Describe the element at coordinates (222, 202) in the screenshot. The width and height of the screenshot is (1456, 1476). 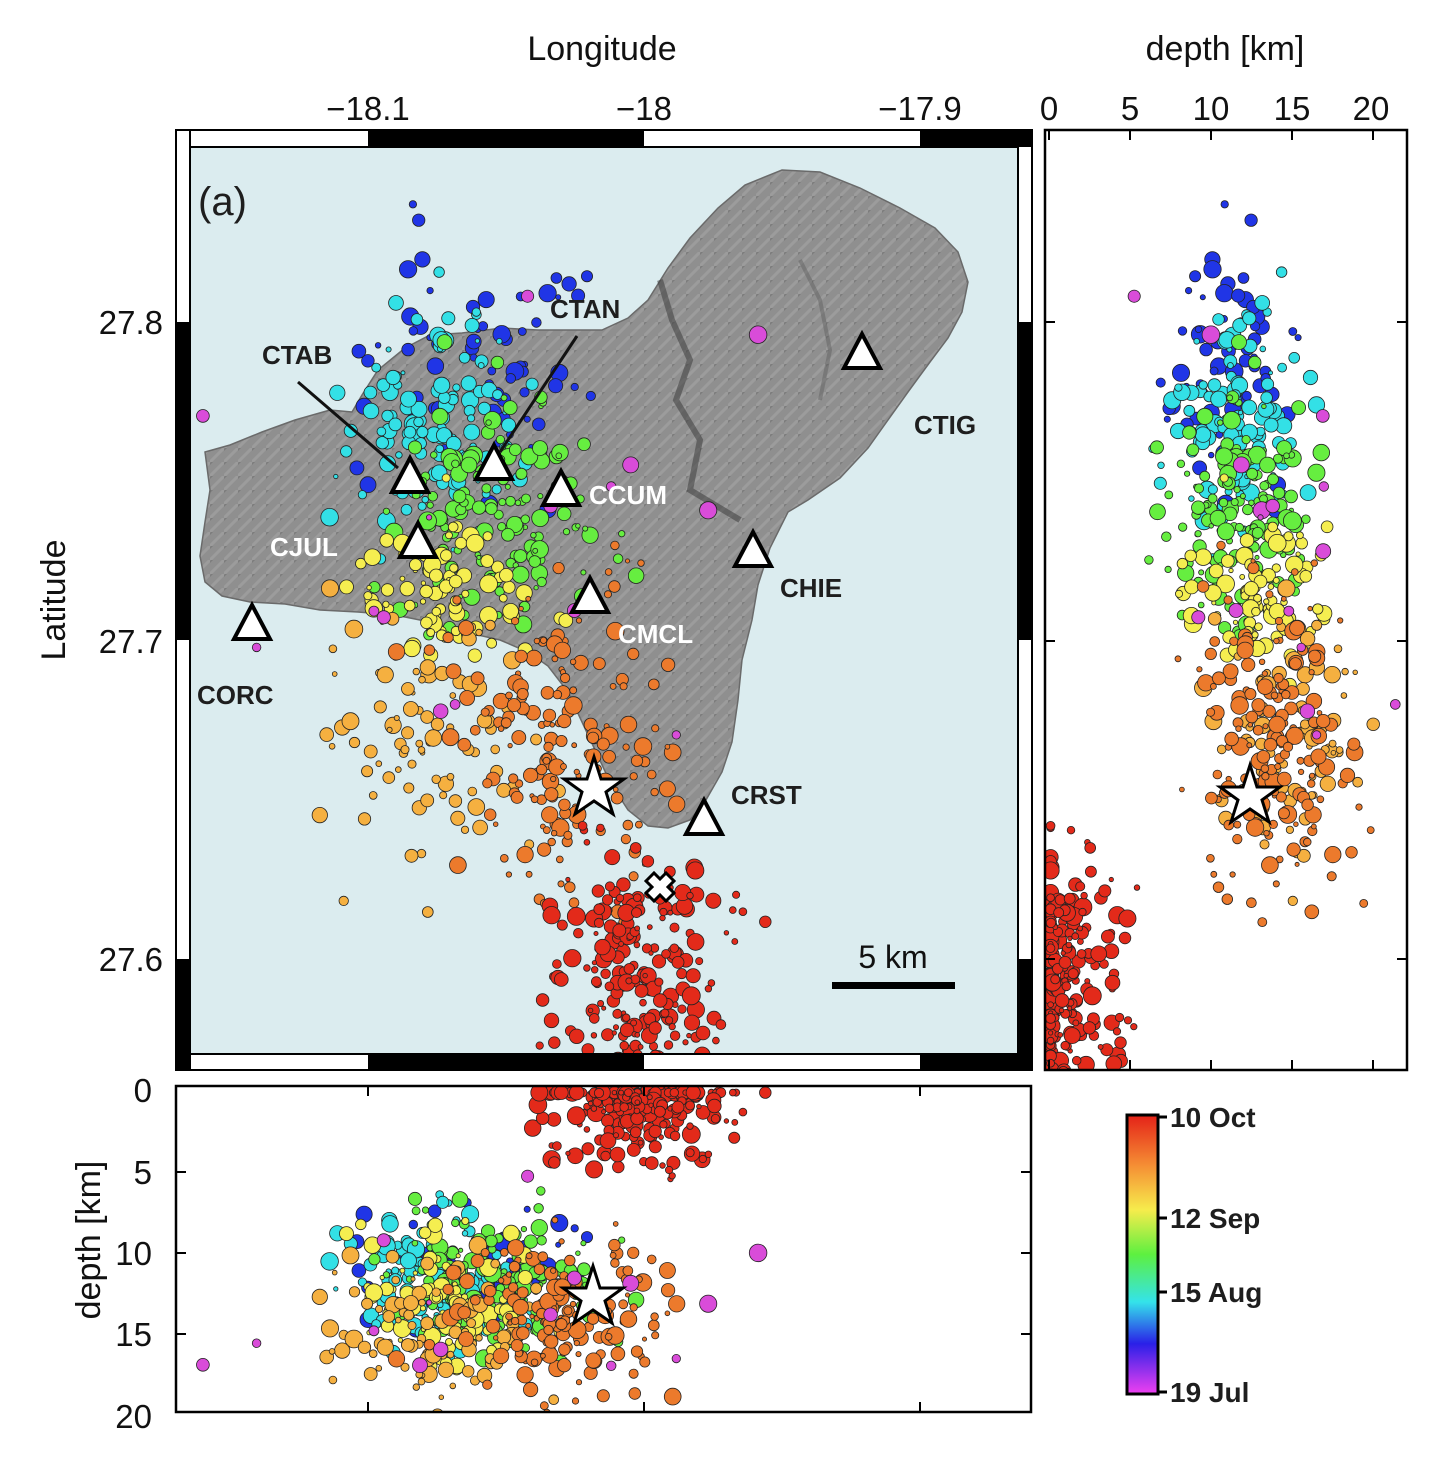
I see `panel-label: (a)` at that location.